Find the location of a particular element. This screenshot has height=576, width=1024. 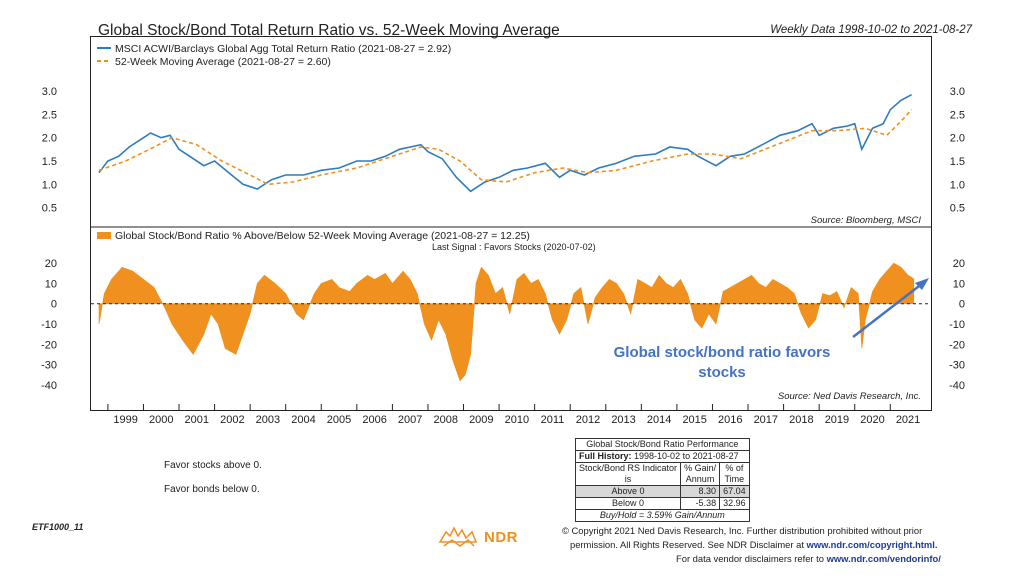

x-tick-label: 2004 is located at coordinates (303, 420).